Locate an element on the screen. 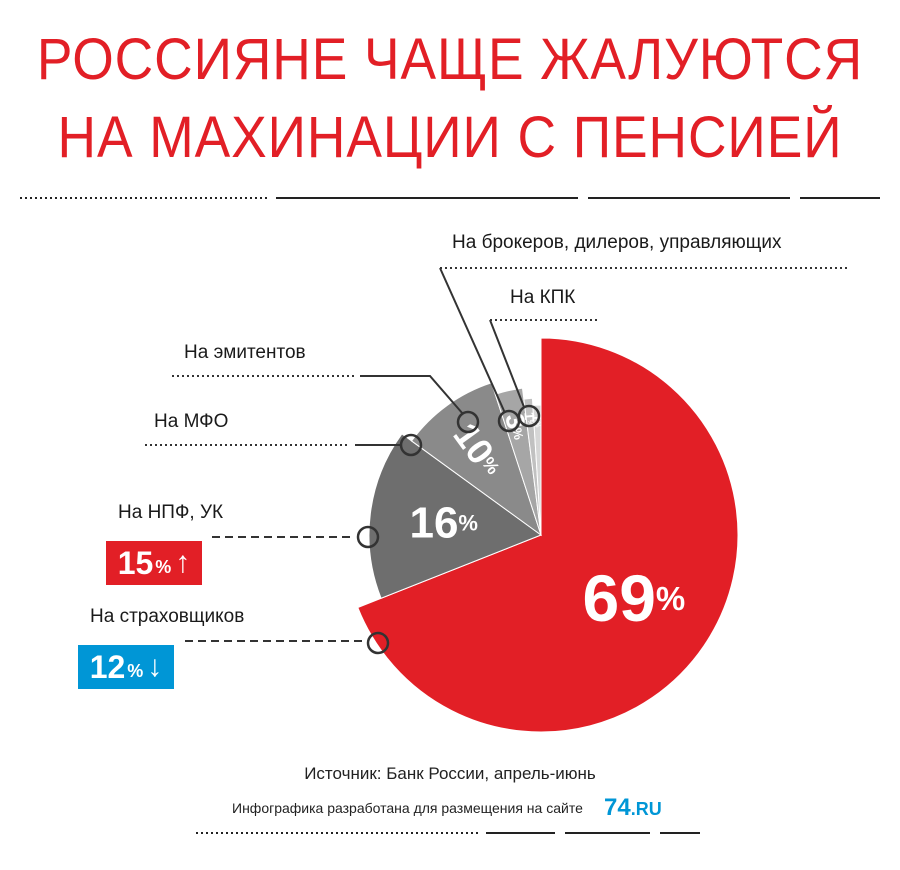  label-npf: На НПФ, УК is located at coordinates (171, 512).